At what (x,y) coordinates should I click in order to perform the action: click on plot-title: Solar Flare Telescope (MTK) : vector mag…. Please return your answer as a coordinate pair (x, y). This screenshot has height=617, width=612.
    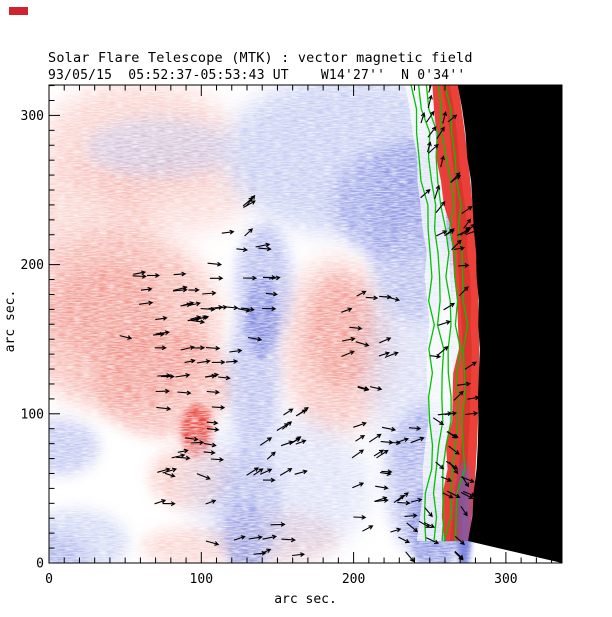
    Looking at the image, I should click on (260, 58).